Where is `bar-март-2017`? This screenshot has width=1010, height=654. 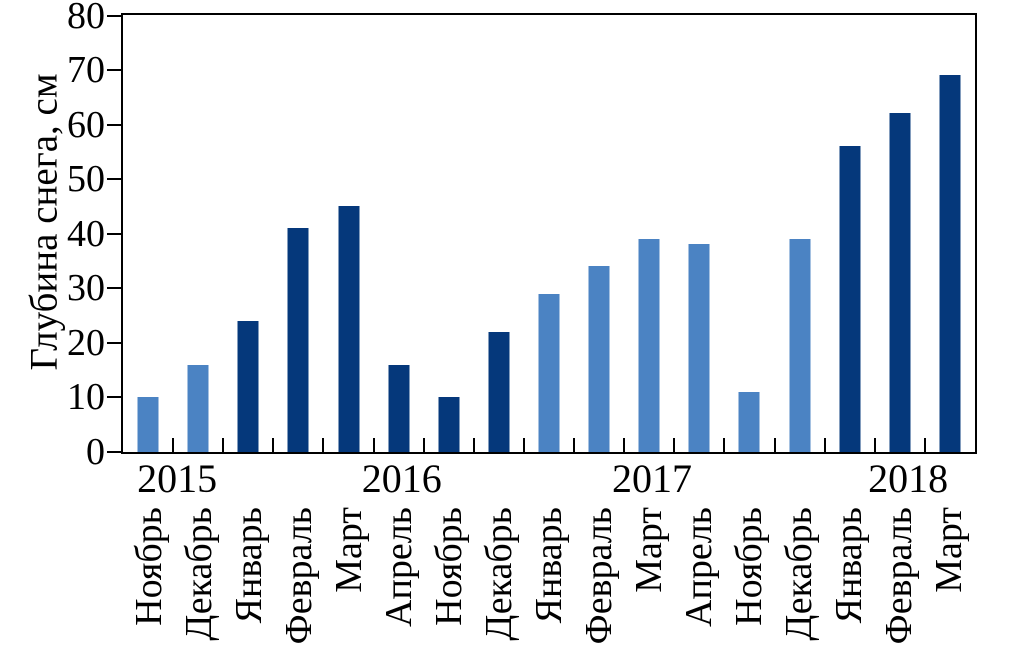
bar-март-2017 is located at coordinates (649, 345).